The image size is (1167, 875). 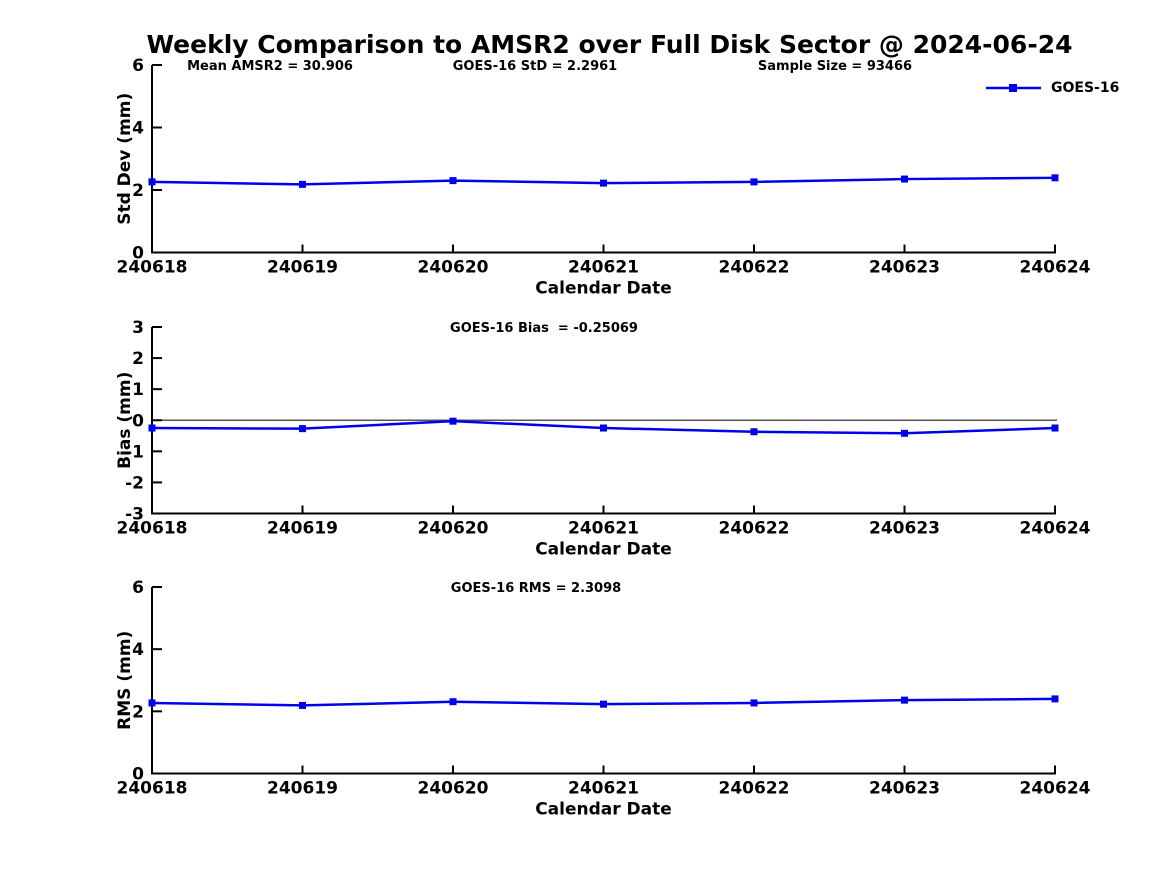 I want to click on y-tick-label: 3, so click(x=138, y=328).